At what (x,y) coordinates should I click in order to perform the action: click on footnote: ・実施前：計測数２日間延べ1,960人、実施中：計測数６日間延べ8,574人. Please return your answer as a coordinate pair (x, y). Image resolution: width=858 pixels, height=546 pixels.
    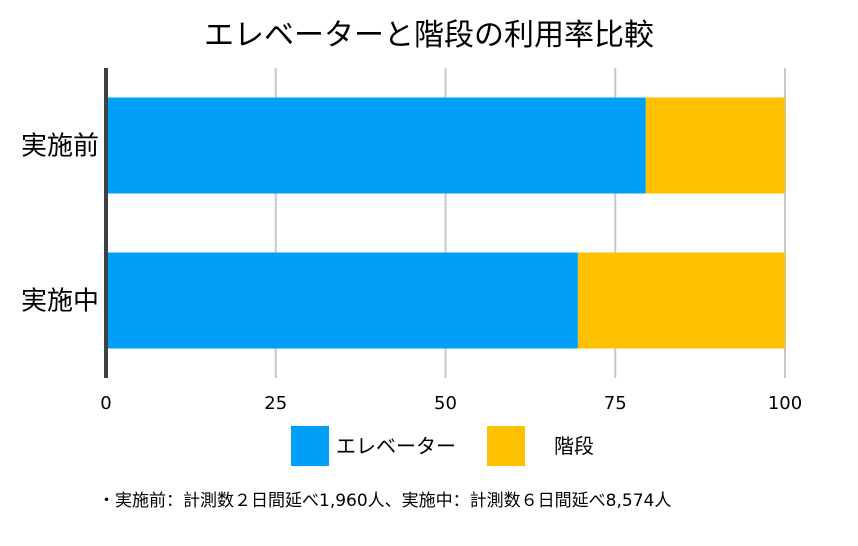
    Looking at the image, I should click on (385, 501).